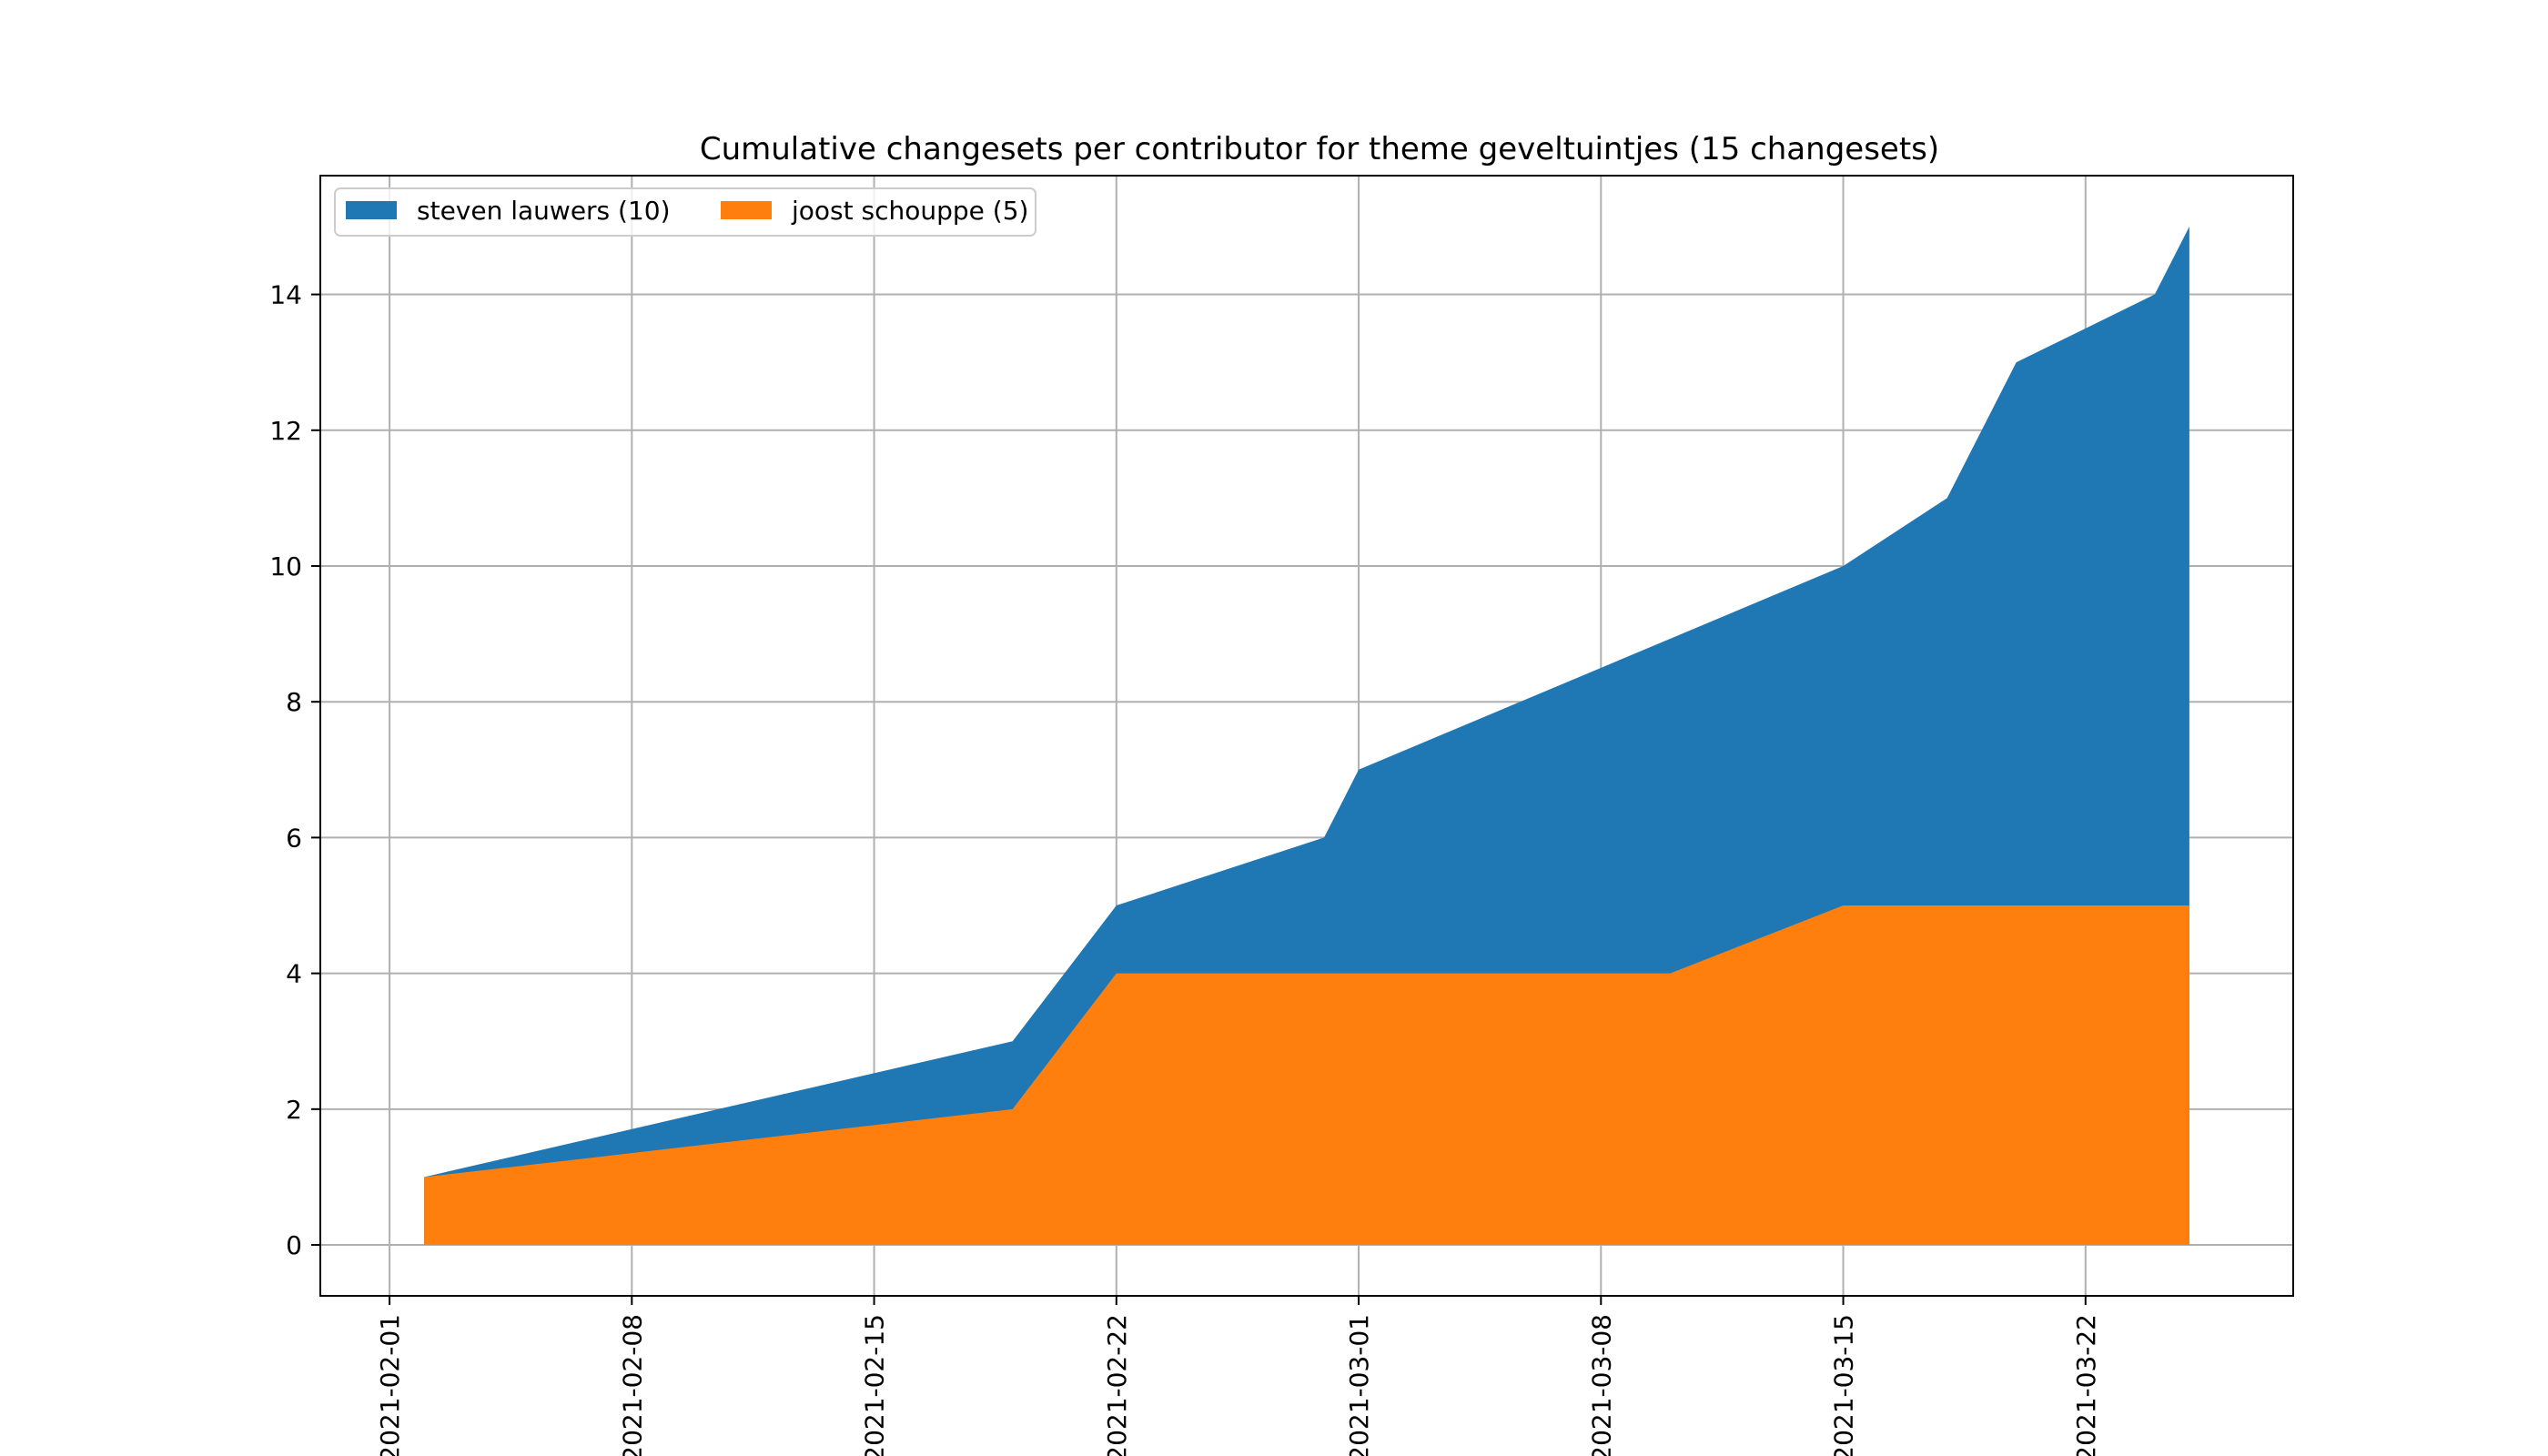  What do you see at coordinates (910, 211) in the screenshot?
I see `legend-label: joost schouppe (5)` at bounding box center [910, 211].